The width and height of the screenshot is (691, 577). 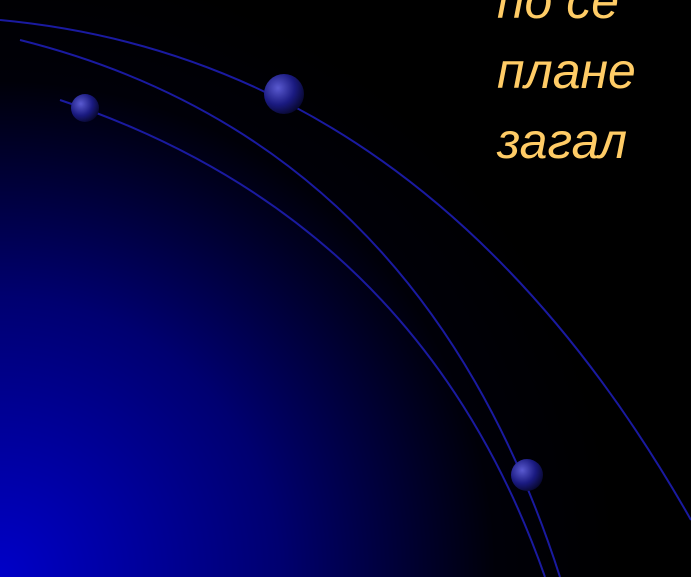 I want to click on text-line: плане, so click(x=566, y=71).